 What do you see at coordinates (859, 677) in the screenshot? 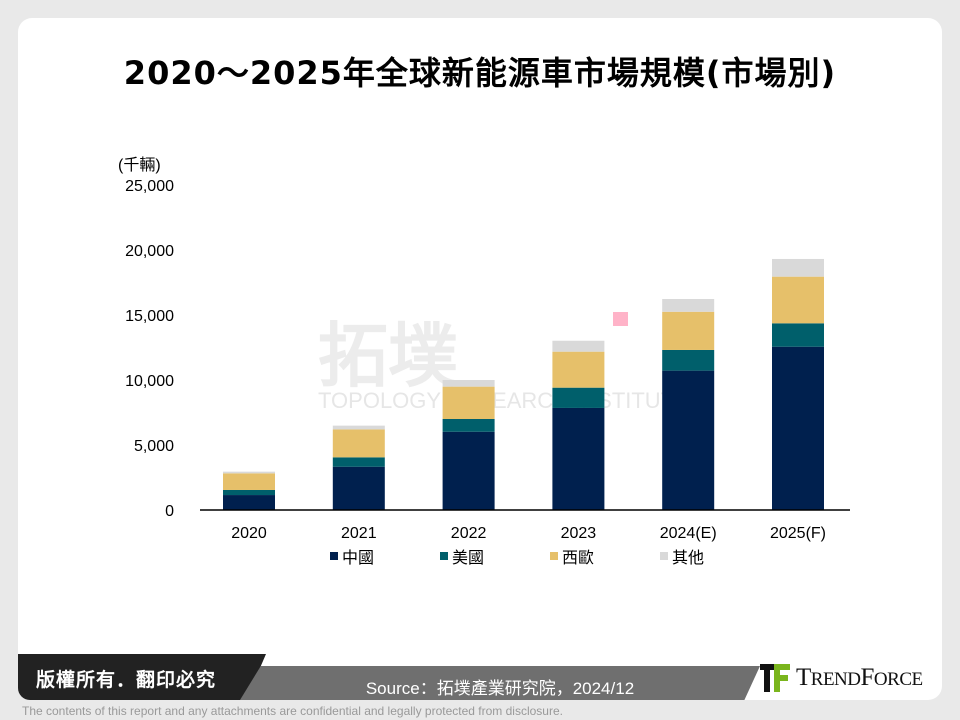
I see `trendforce-logo-text: TRENDFORCE` at bounding box center [859, 677].